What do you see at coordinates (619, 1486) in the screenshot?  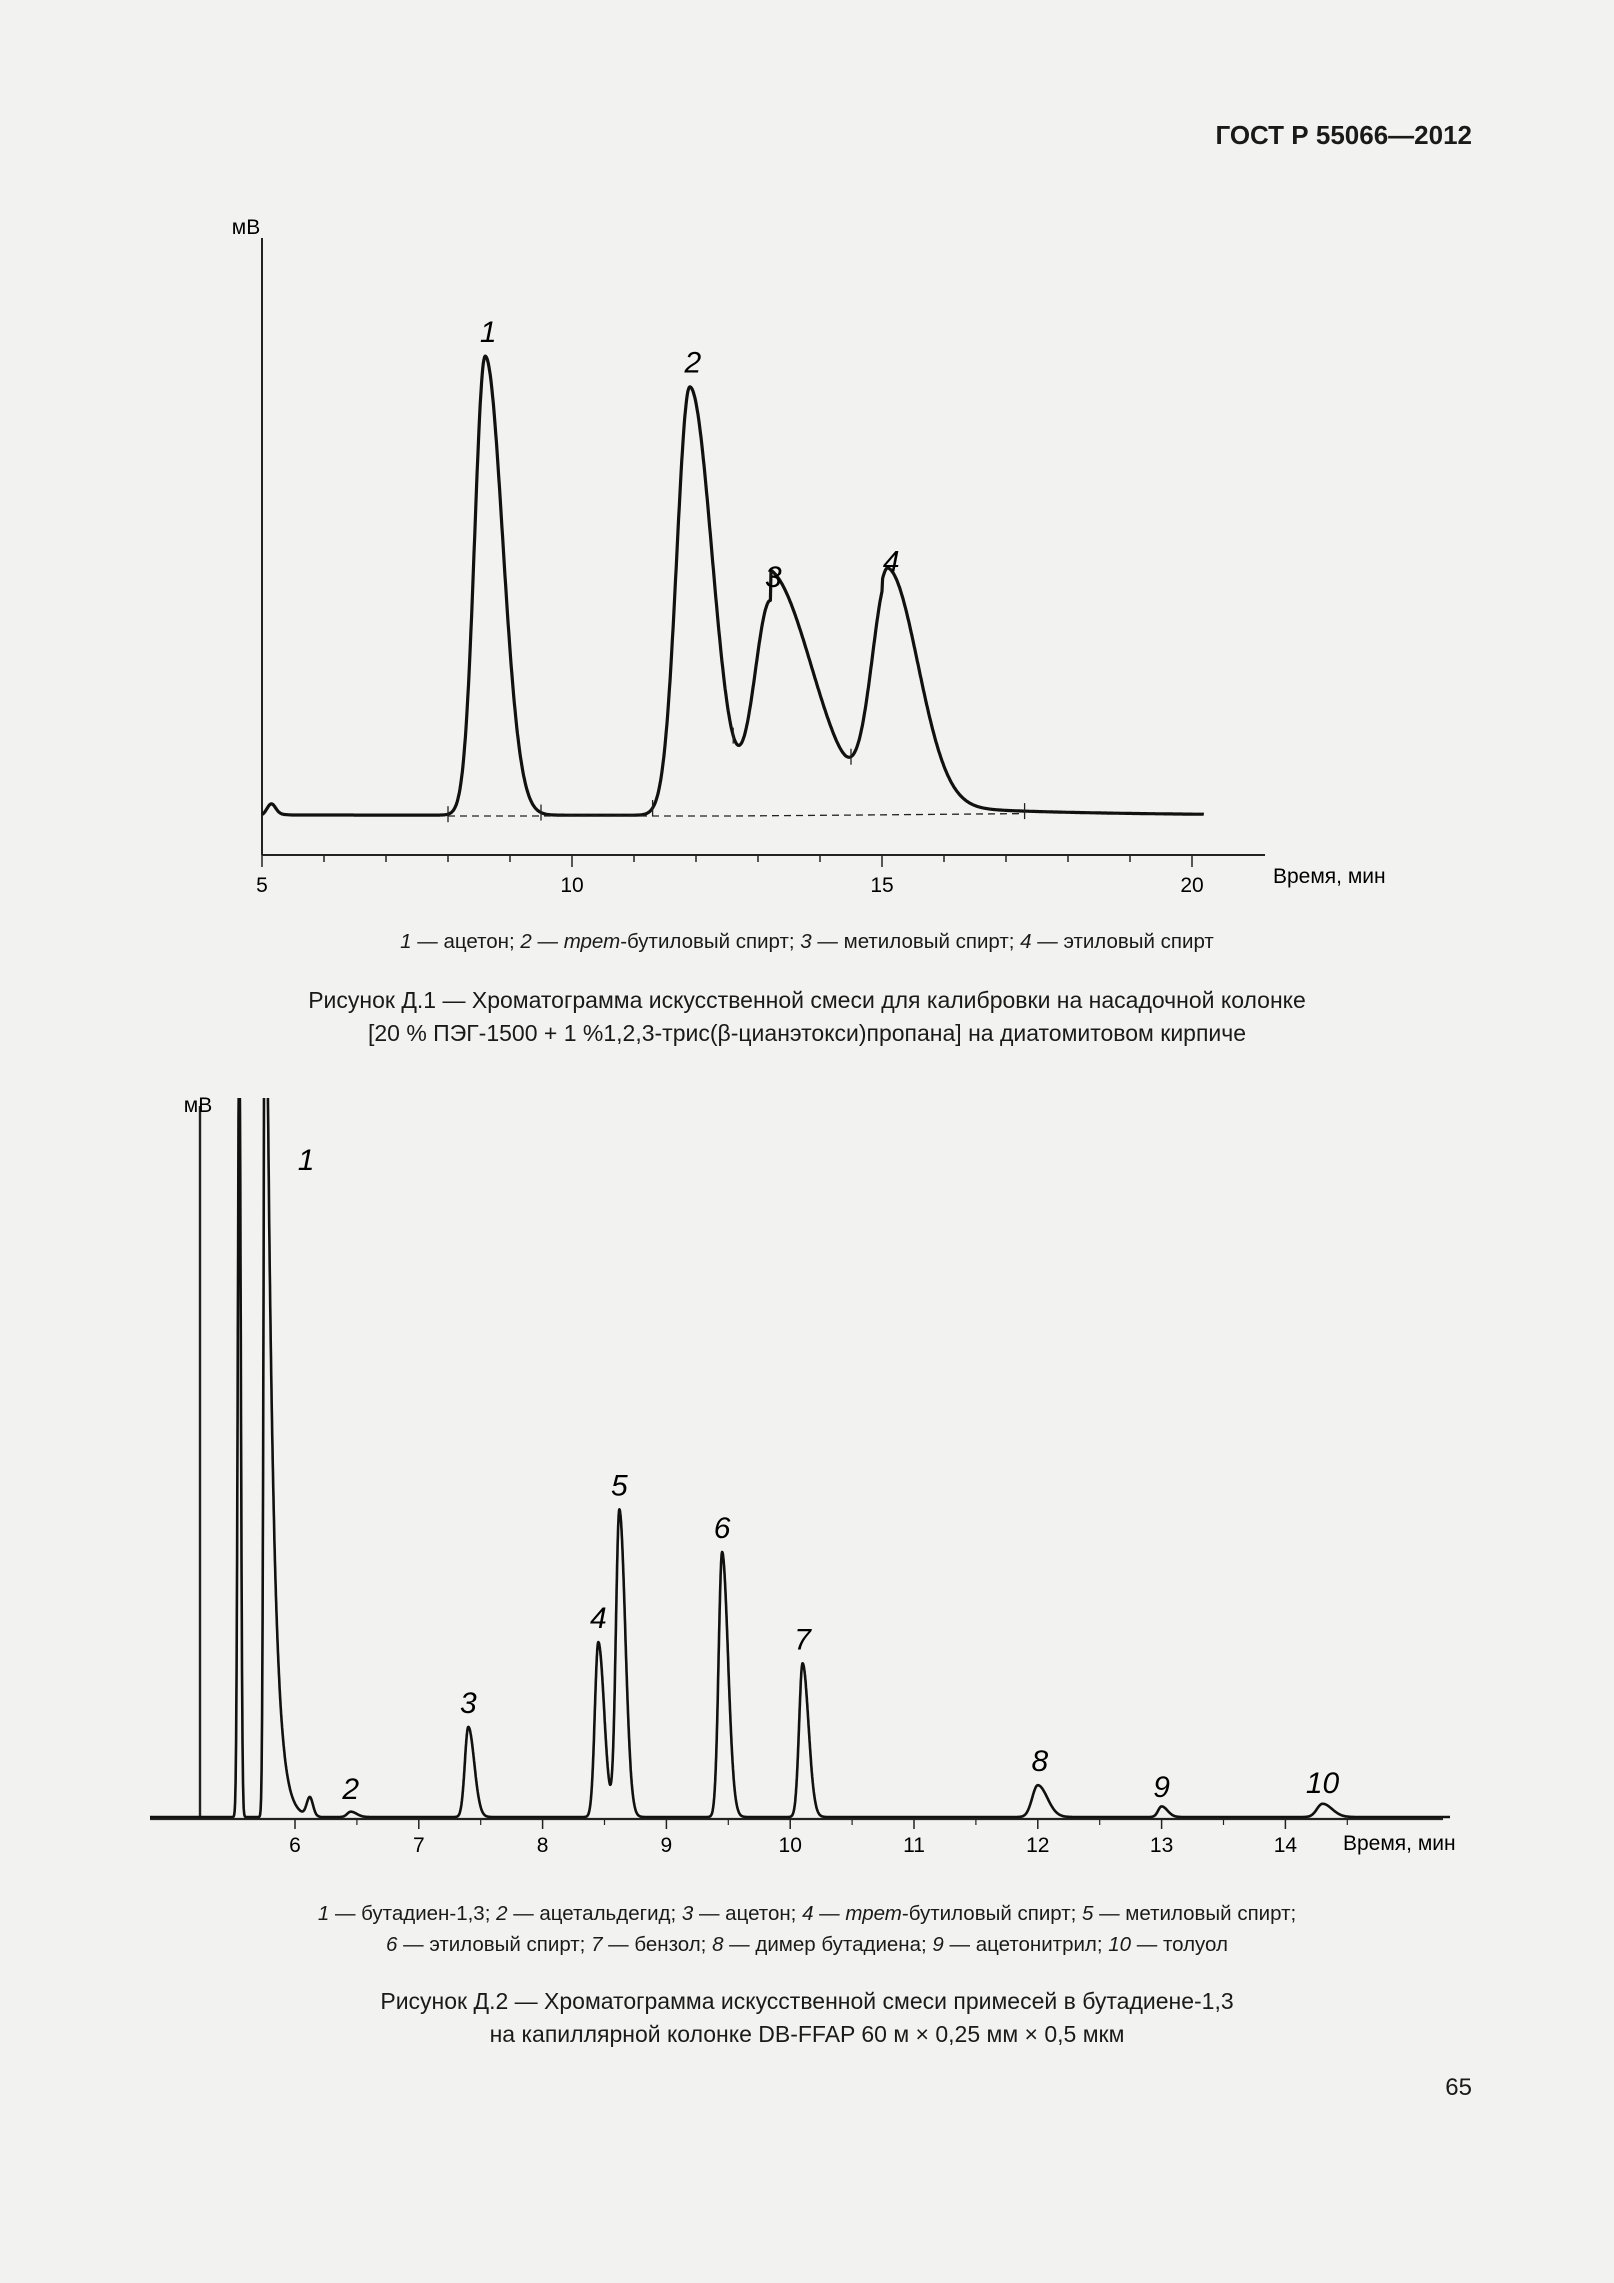 I see `peak-label-5: 5` at bounding box center [619, 1486].